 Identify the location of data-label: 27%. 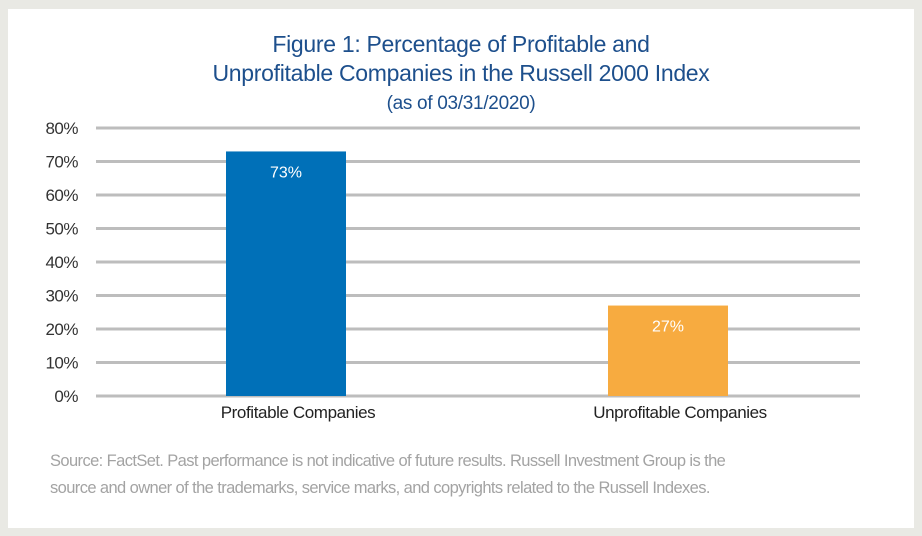
(668, 327).